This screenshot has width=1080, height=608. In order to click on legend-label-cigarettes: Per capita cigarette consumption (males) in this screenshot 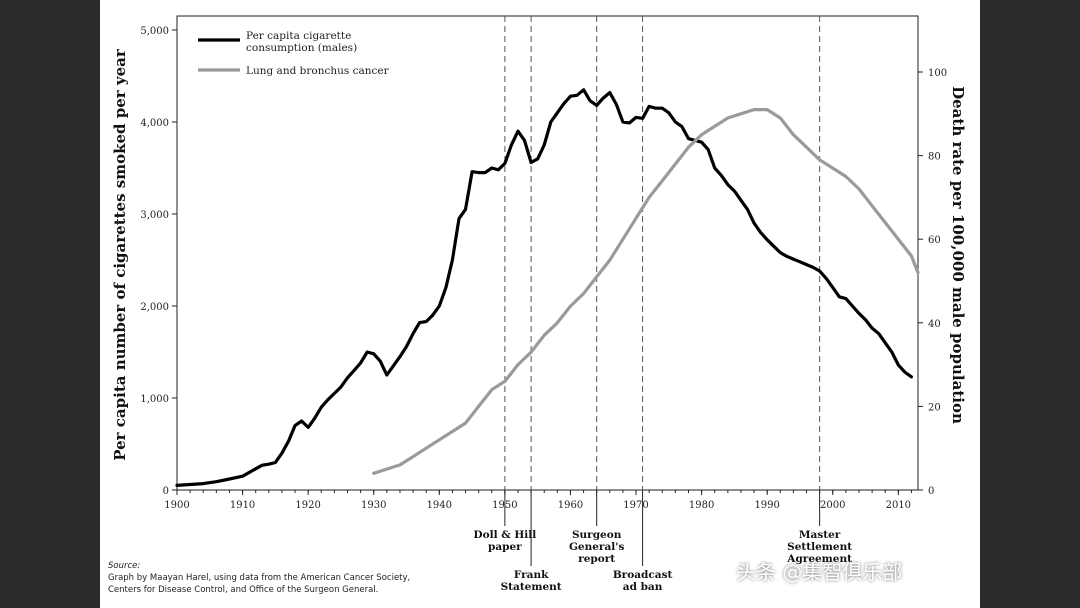, I will do `click(301, 42)`.